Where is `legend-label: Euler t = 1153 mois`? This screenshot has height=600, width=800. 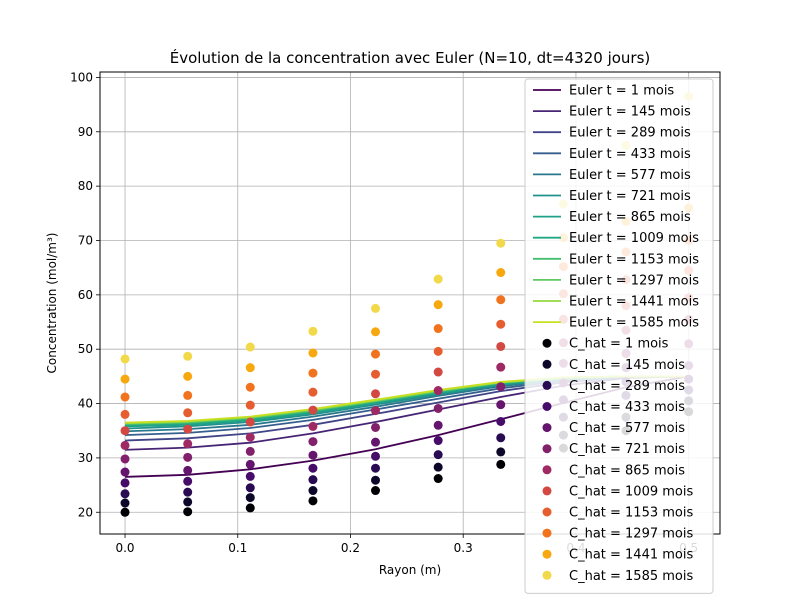
legend-label: Euler t = 1153 mois is located at coordinates (634, 259).